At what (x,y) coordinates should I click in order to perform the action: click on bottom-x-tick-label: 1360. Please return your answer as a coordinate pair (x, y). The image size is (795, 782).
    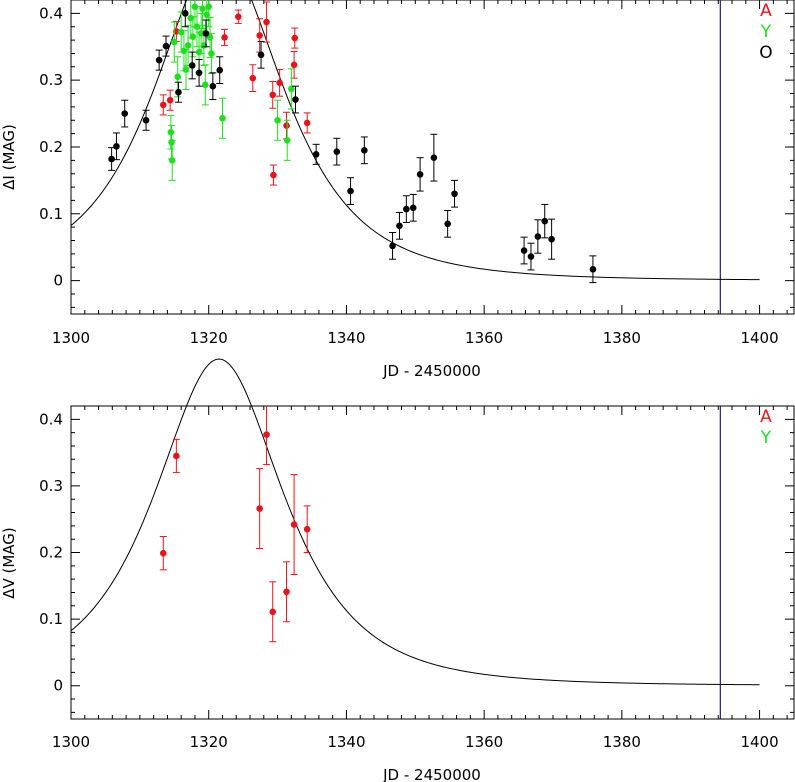
    Looking at the image, I should click on (484, 742).